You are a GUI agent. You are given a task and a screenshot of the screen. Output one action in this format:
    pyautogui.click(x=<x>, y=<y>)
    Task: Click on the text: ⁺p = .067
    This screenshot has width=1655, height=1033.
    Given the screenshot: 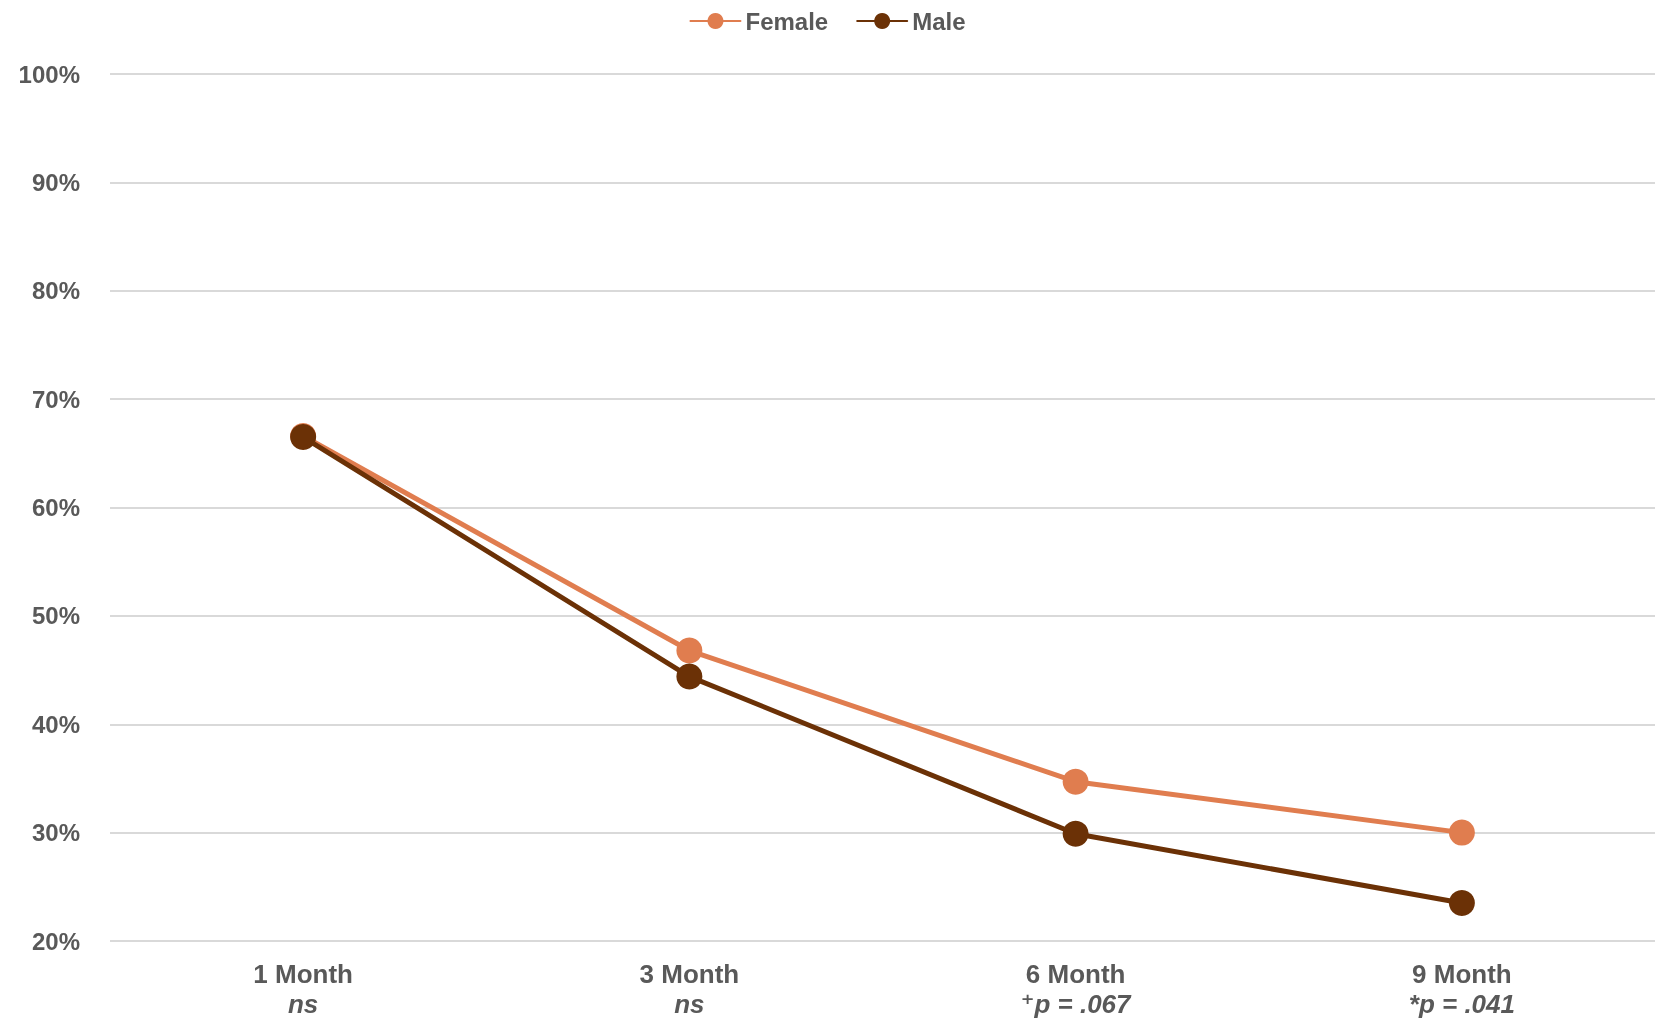 What is the action you would take?
    pyautogui.click(x=1076, y=1004)
    